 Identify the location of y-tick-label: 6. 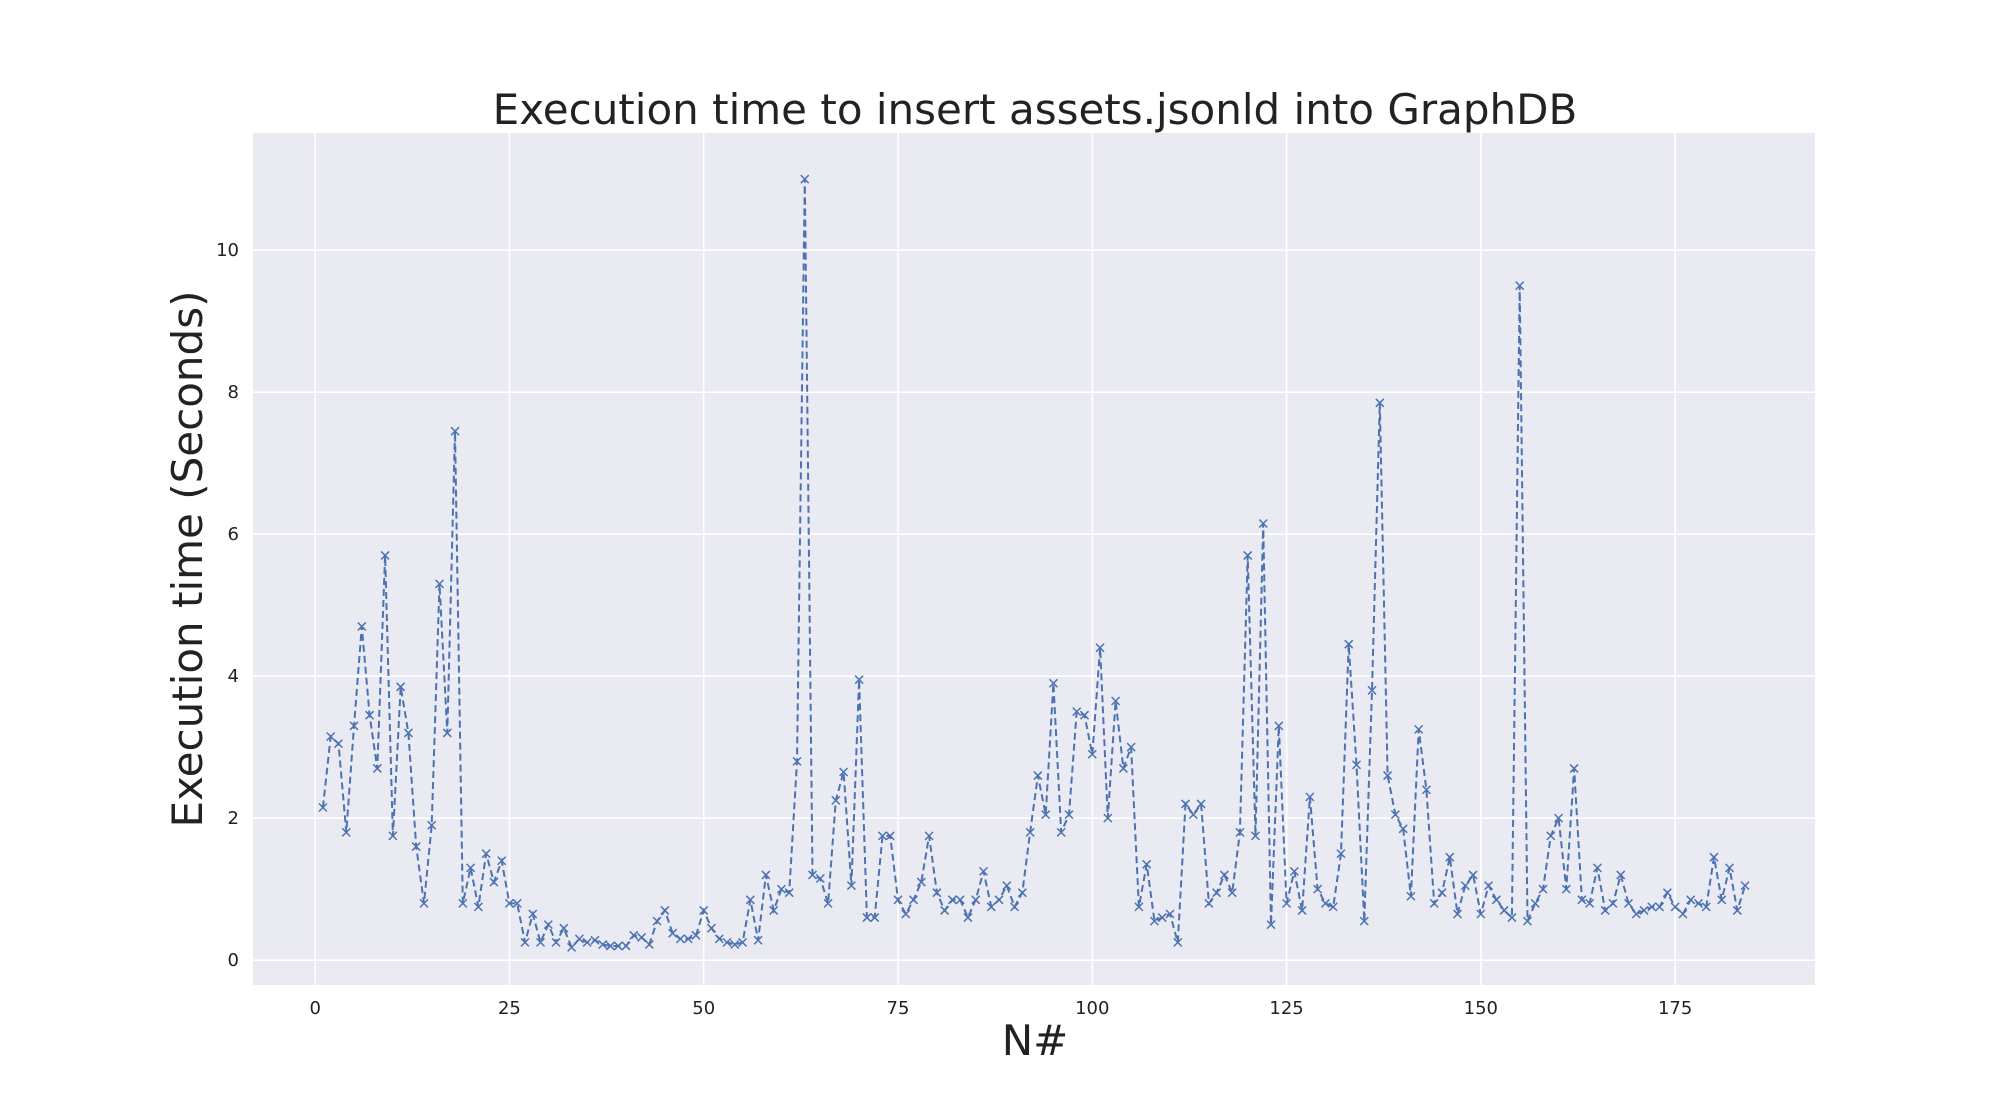
(233, 534).